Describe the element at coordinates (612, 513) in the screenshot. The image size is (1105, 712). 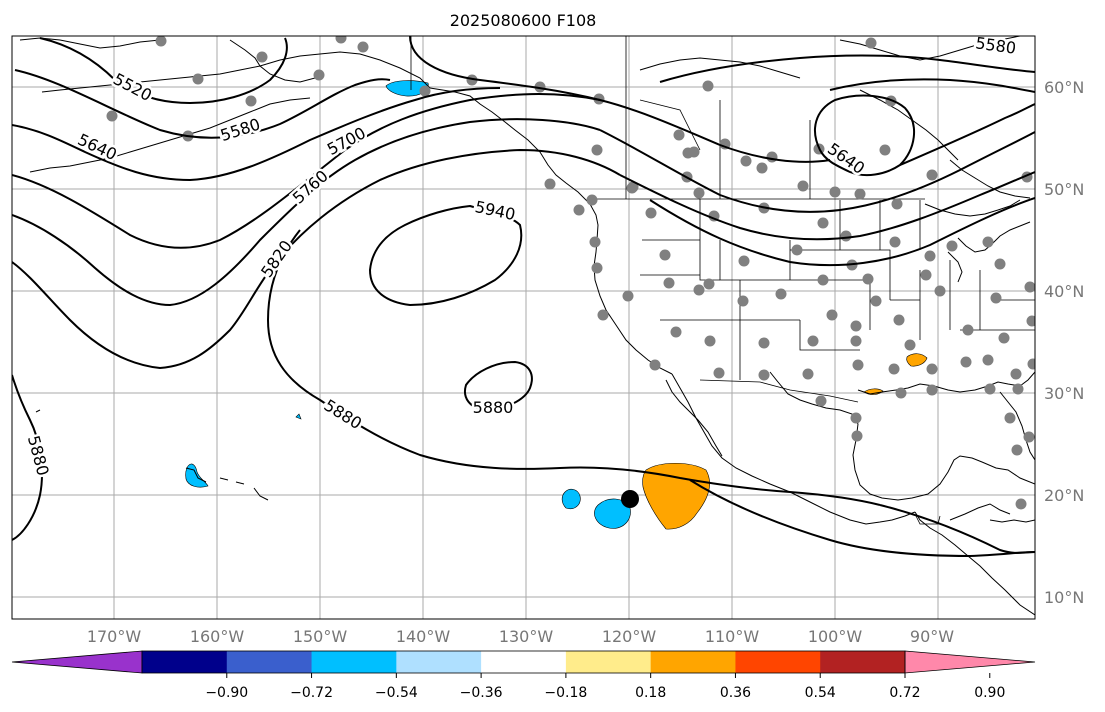
I see `negative-anomaly-west-mexico` at that location.